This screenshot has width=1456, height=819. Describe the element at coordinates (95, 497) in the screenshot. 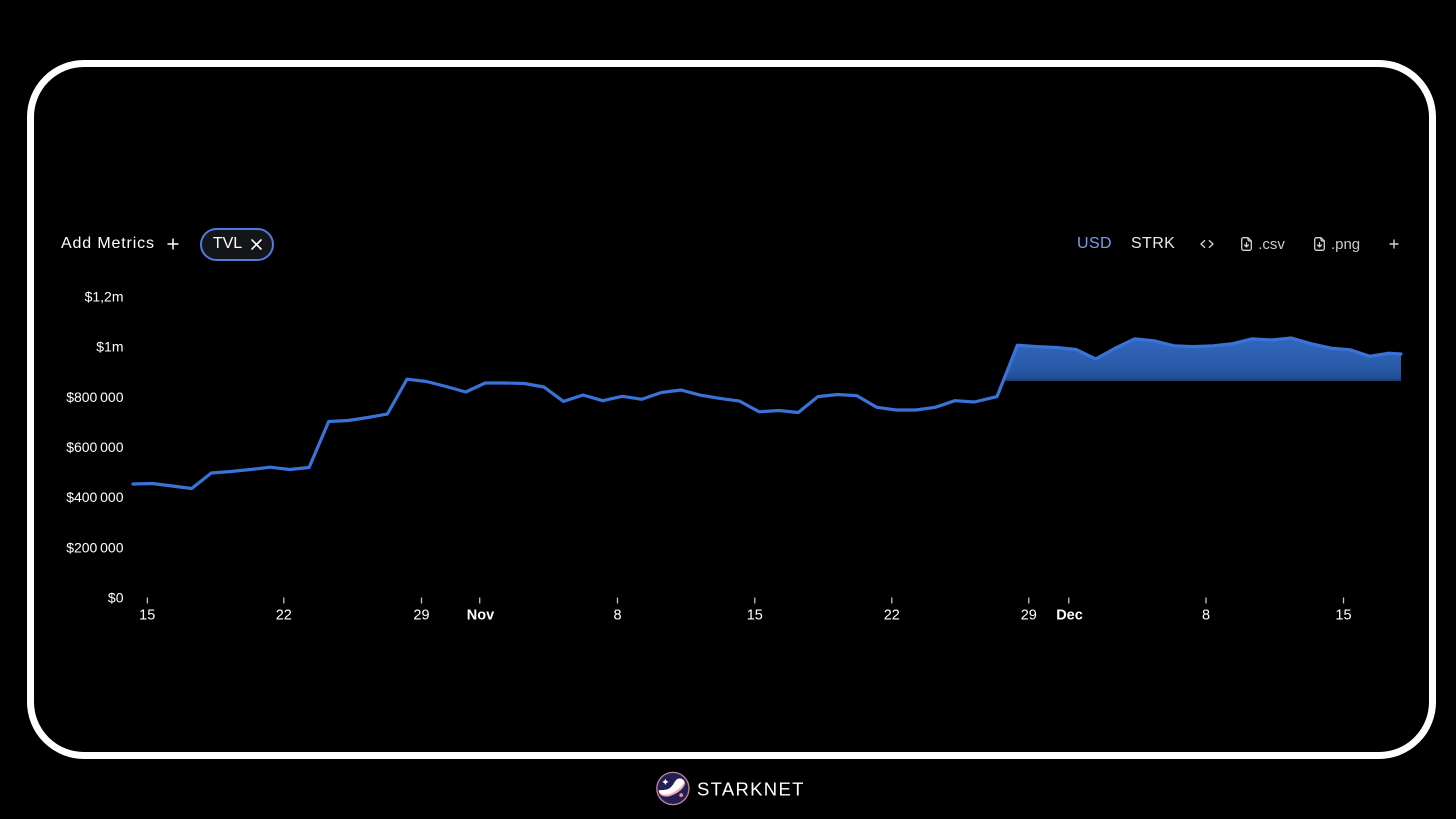

I see `svg-text: $400 000` at that location.